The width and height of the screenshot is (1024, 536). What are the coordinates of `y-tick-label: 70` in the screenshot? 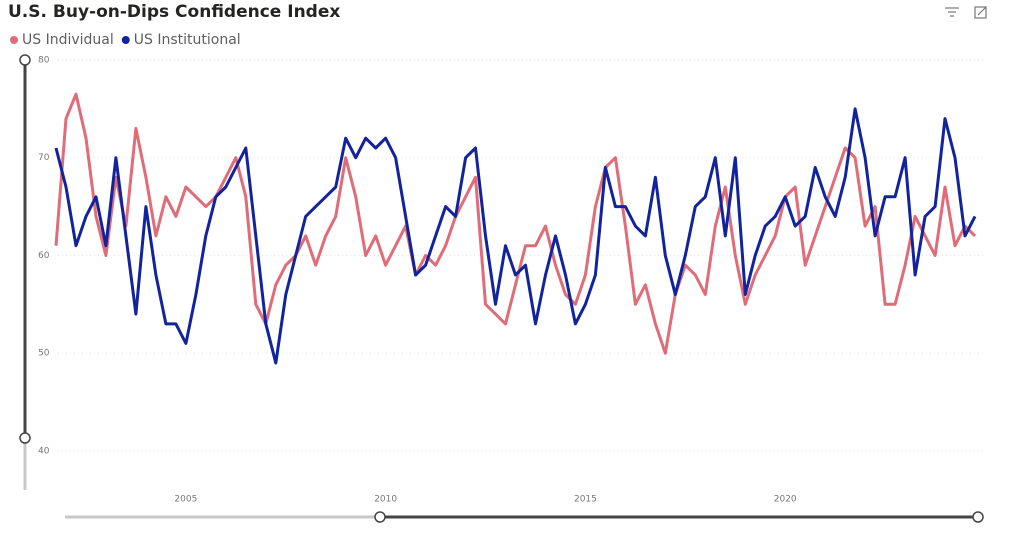 It's located at (44, 158).